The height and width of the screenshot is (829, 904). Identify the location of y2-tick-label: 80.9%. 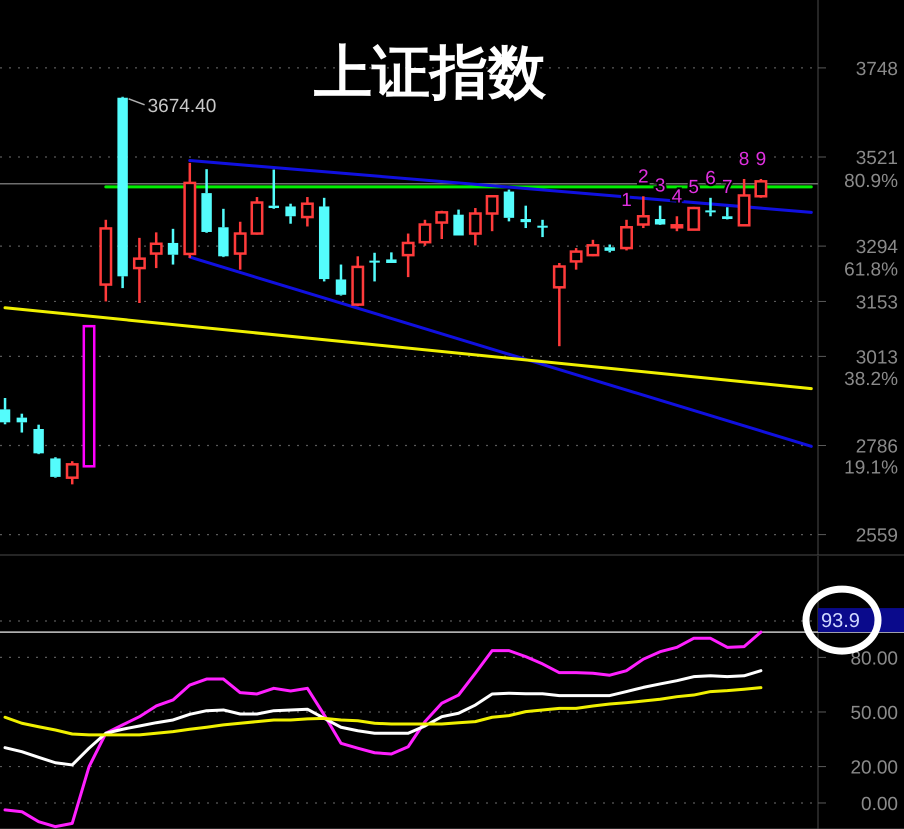
(871, 181).